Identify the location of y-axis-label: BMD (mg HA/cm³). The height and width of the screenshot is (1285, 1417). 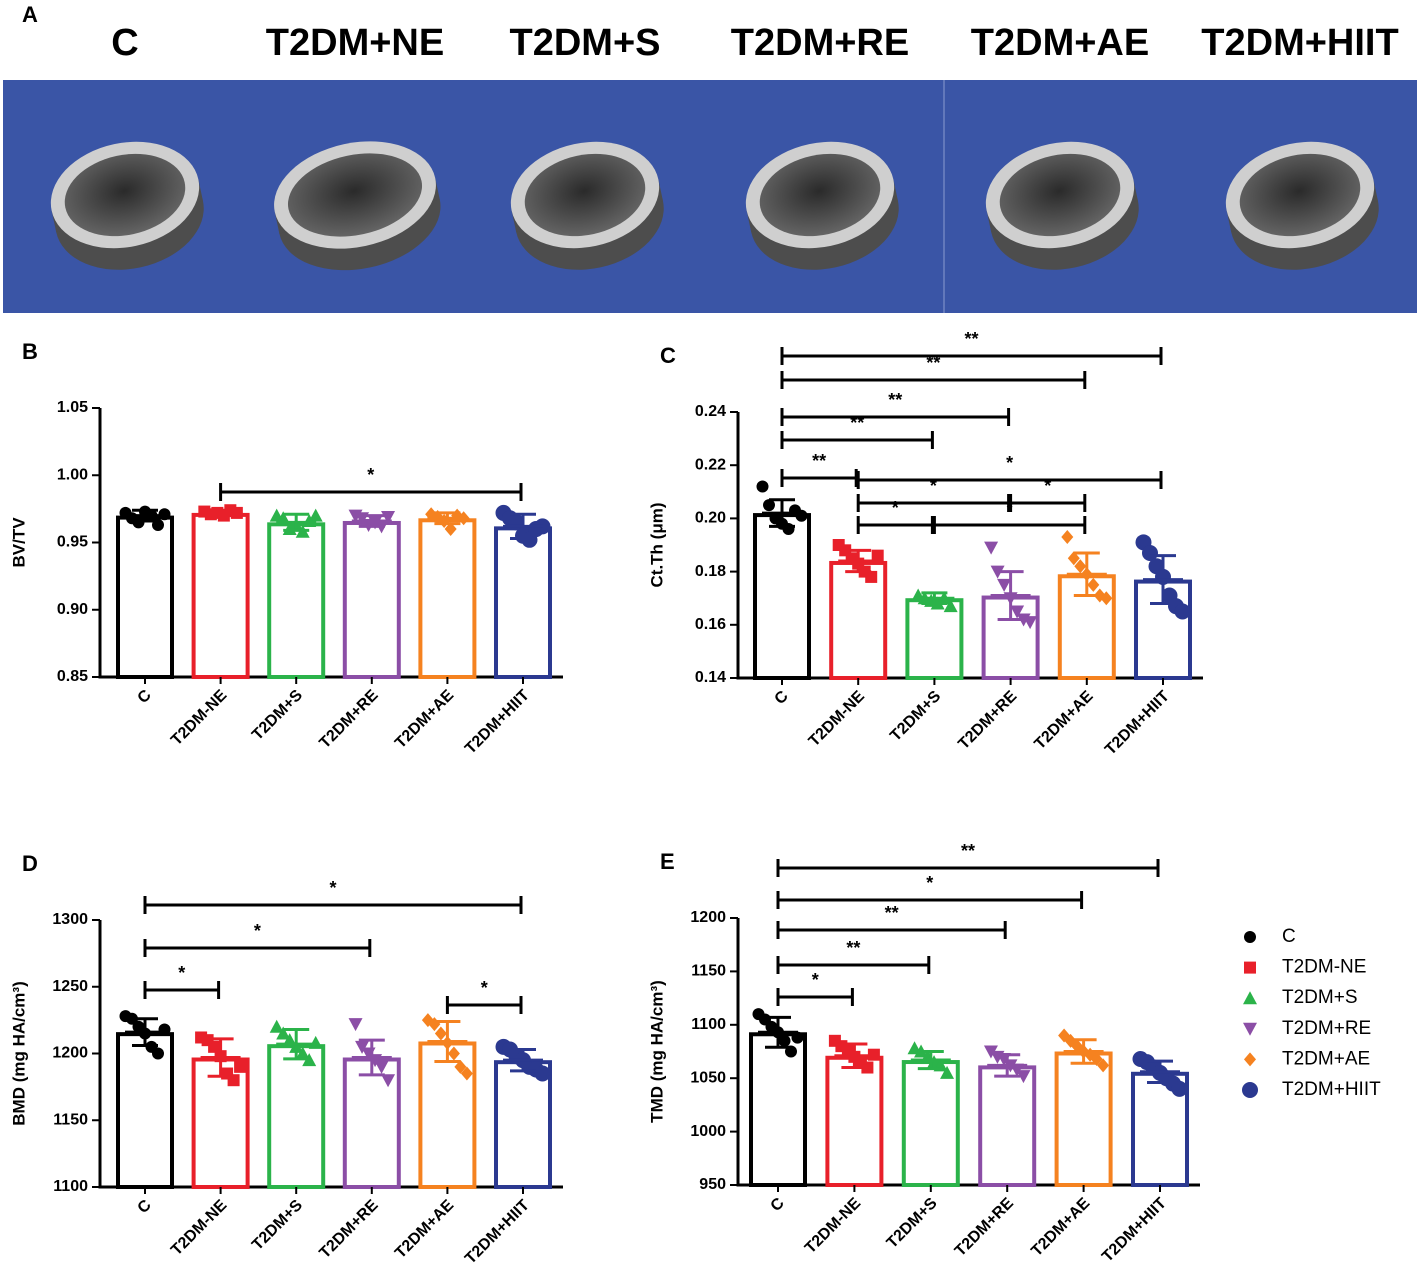
(18, 1053).